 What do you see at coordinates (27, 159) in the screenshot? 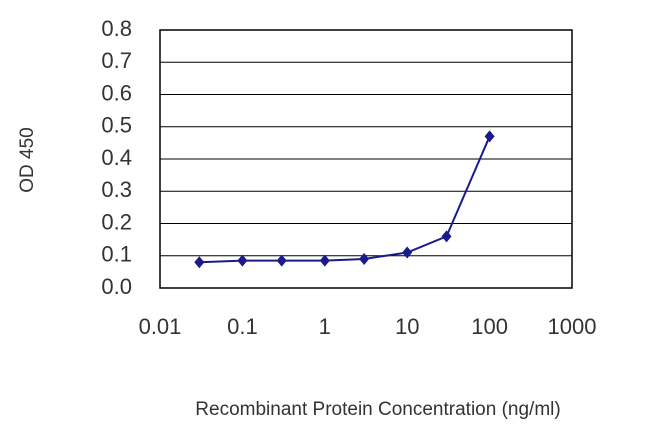
I see `y-axis-title: OD 450` at bounding box center [27, 159].